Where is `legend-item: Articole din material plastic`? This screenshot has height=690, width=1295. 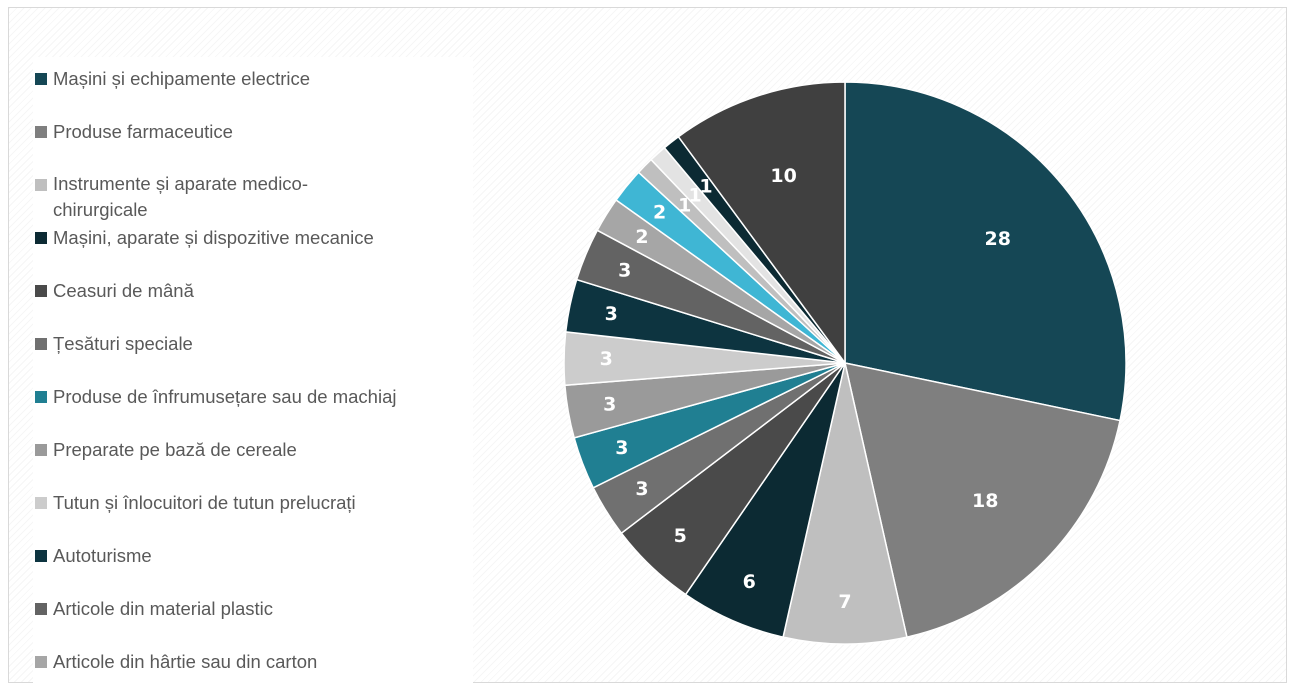 legend-item: Articole din material plastic is located at coordinates (154, 608).